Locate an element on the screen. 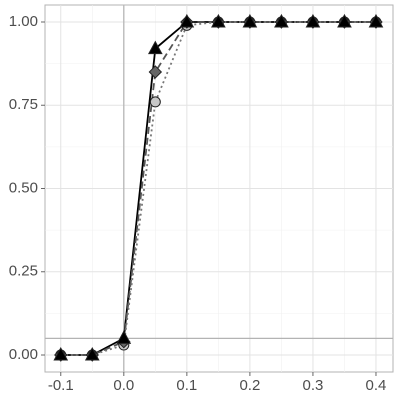  y-tick-label: 0.50 is located at coordinates (23, 187).